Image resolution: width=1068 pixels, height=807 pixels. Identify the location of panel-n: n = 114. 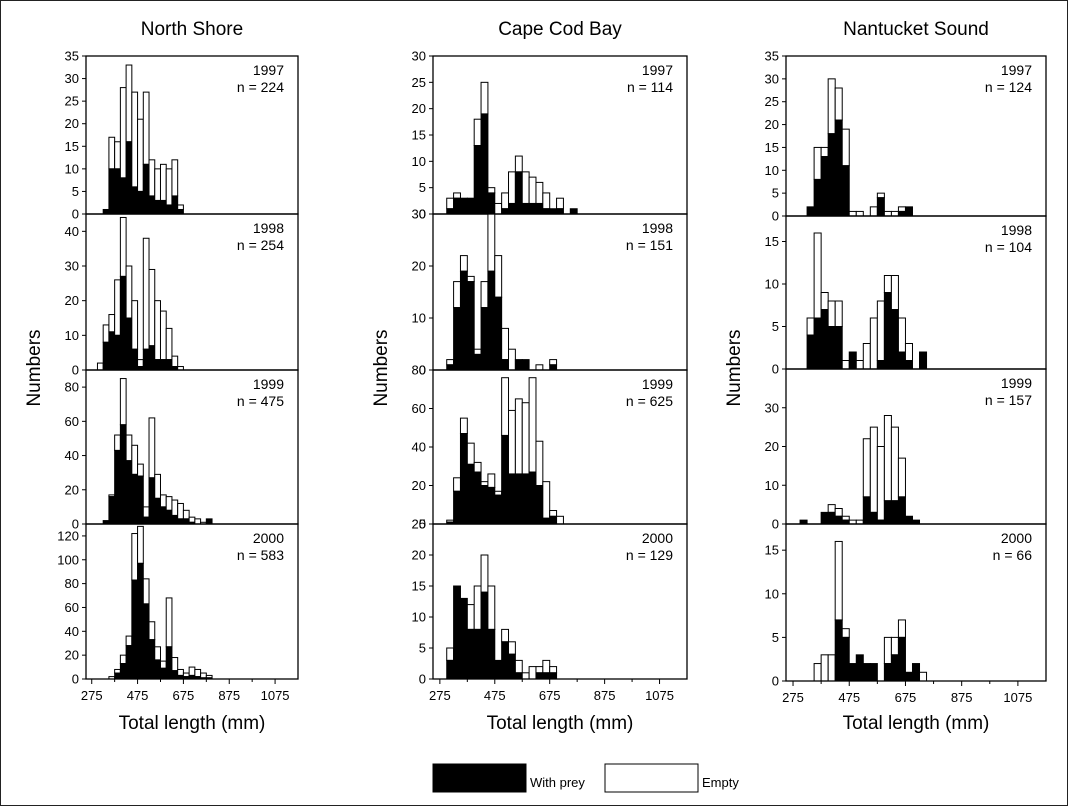
(650, 87).